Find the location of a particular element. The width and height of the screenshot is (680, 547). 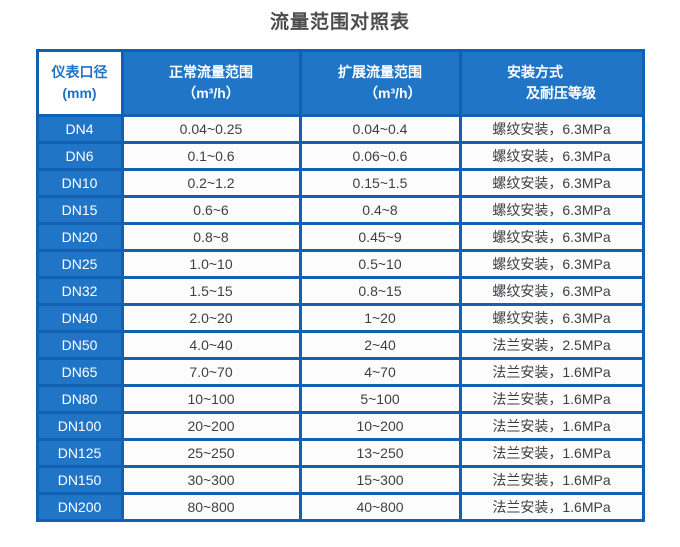

header-extended-range: 扩展流量范围 （m³/h） is located at coordinates (380, 83).